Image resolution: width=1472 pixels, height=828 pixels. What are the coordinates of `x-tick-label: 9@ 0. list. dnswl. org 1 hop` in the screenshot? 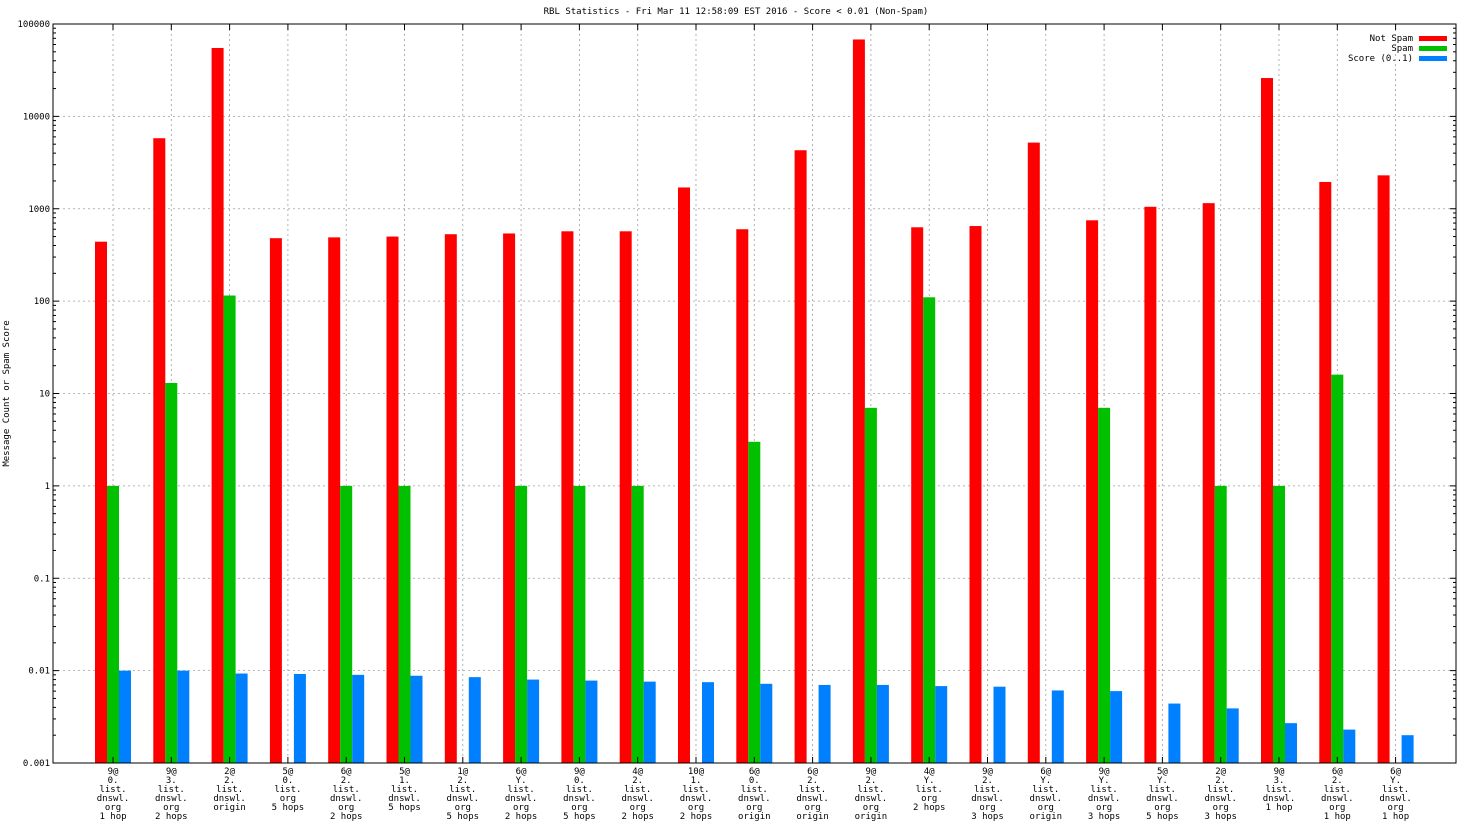 It's located at (113, 794).